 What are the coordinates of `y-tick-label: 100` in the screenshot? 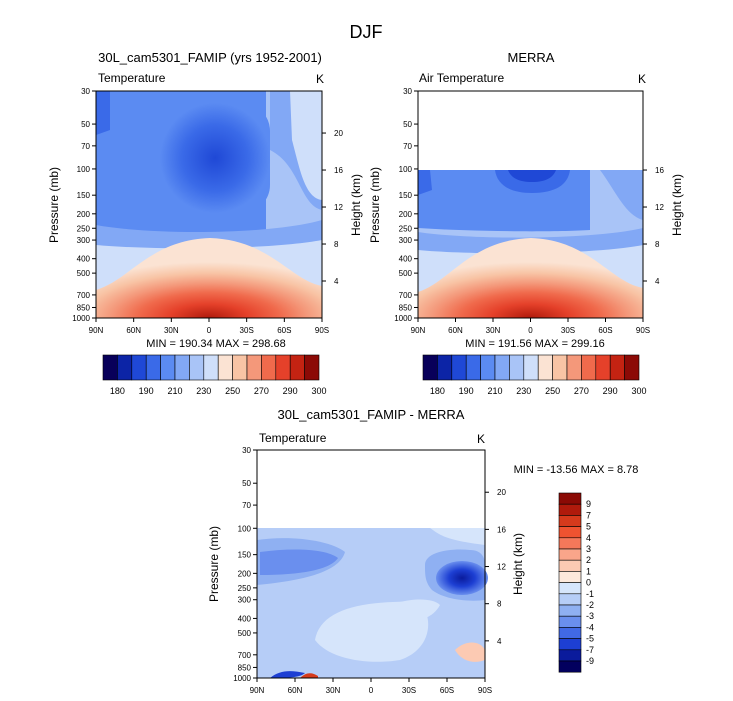 It's located at (406, 169).